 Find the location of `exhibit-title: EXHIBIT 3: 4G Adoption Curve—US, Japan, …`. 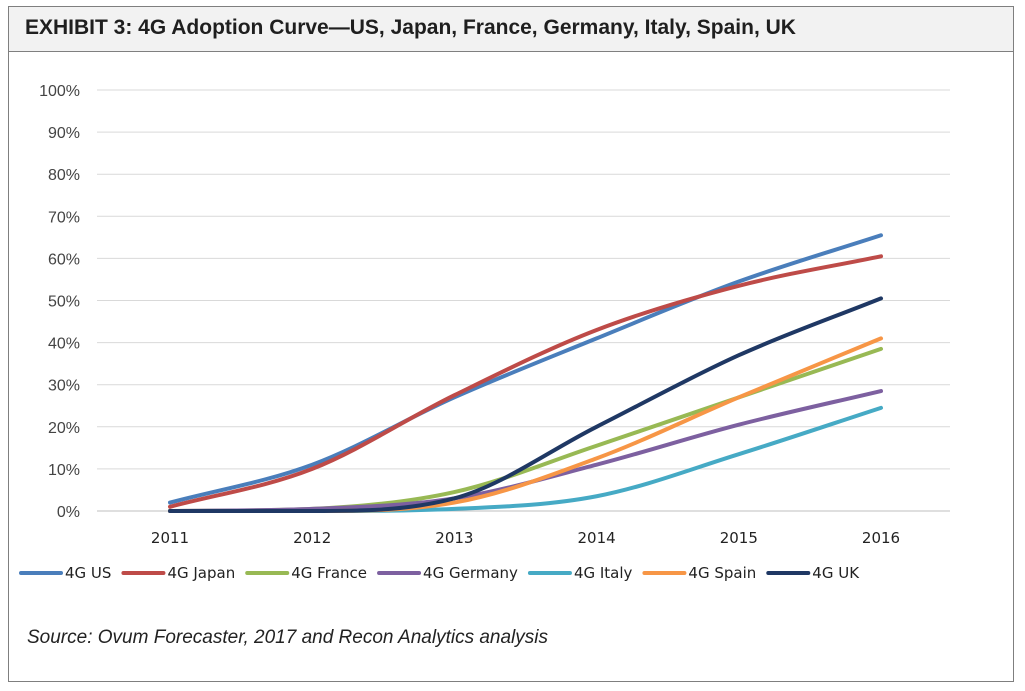

exhibit-title: EXHIBIT 3: 4G Adoption Curve—US, Japan, … is located at coordinates (410, 27).